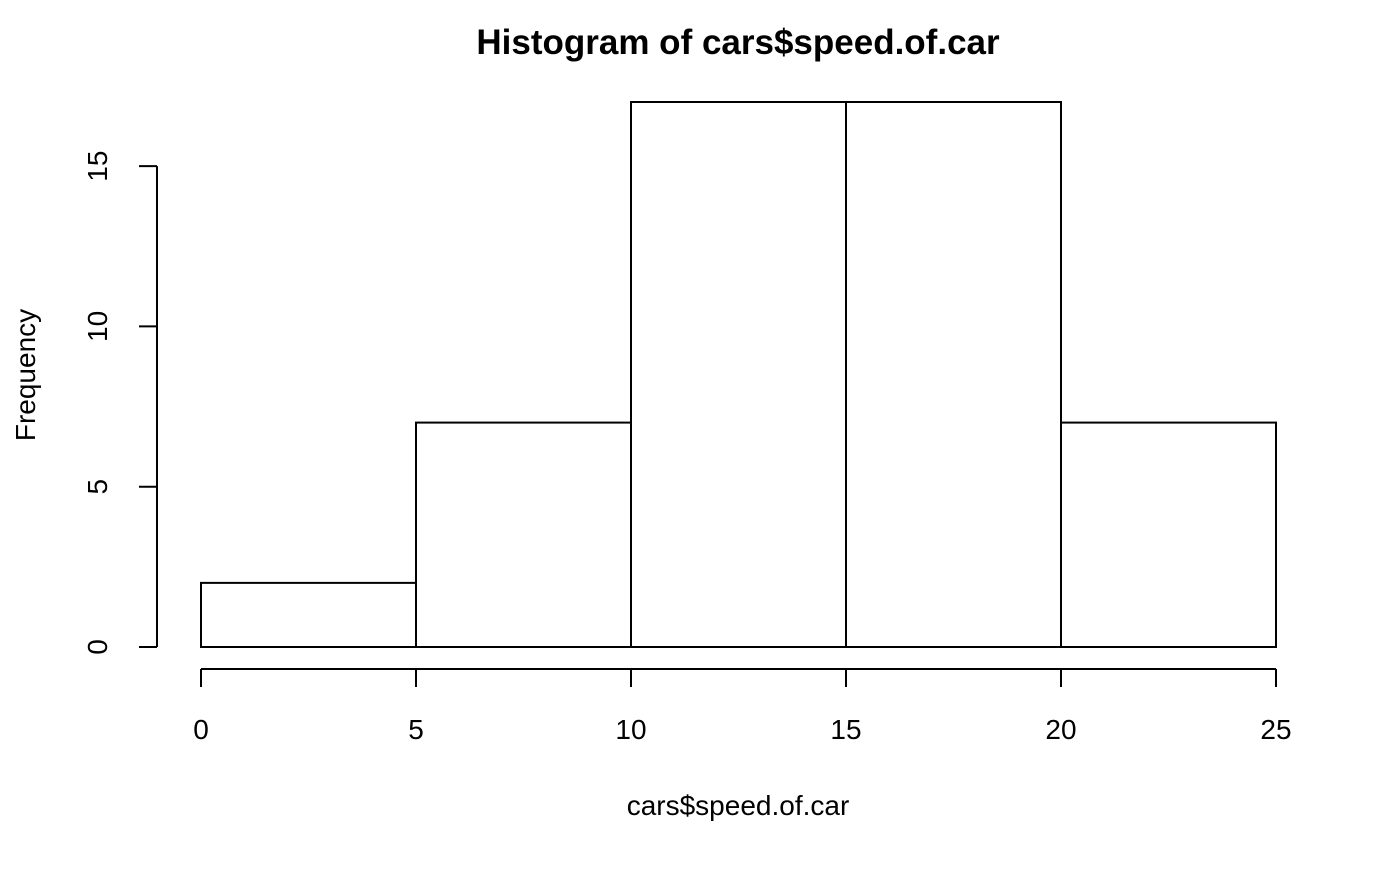 The image size is (1400, 870). I want to click on y-axis: 0 5 10 15, so click(120, 403).